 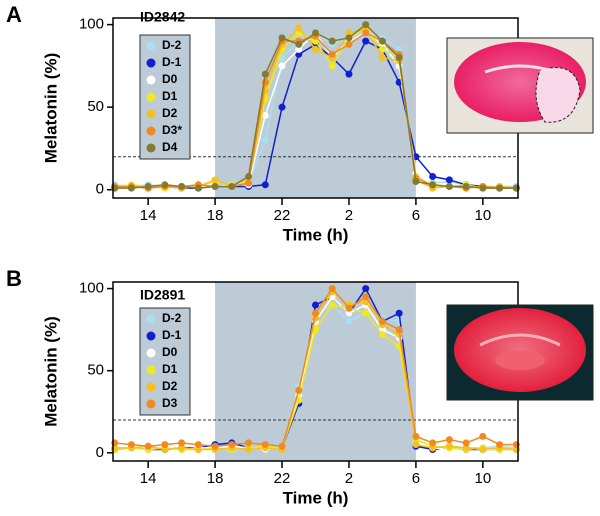 What do you see at coordinates (170, 147) in the screenshot?
I see `legend-label: D4` at bounding box center [170, 147].